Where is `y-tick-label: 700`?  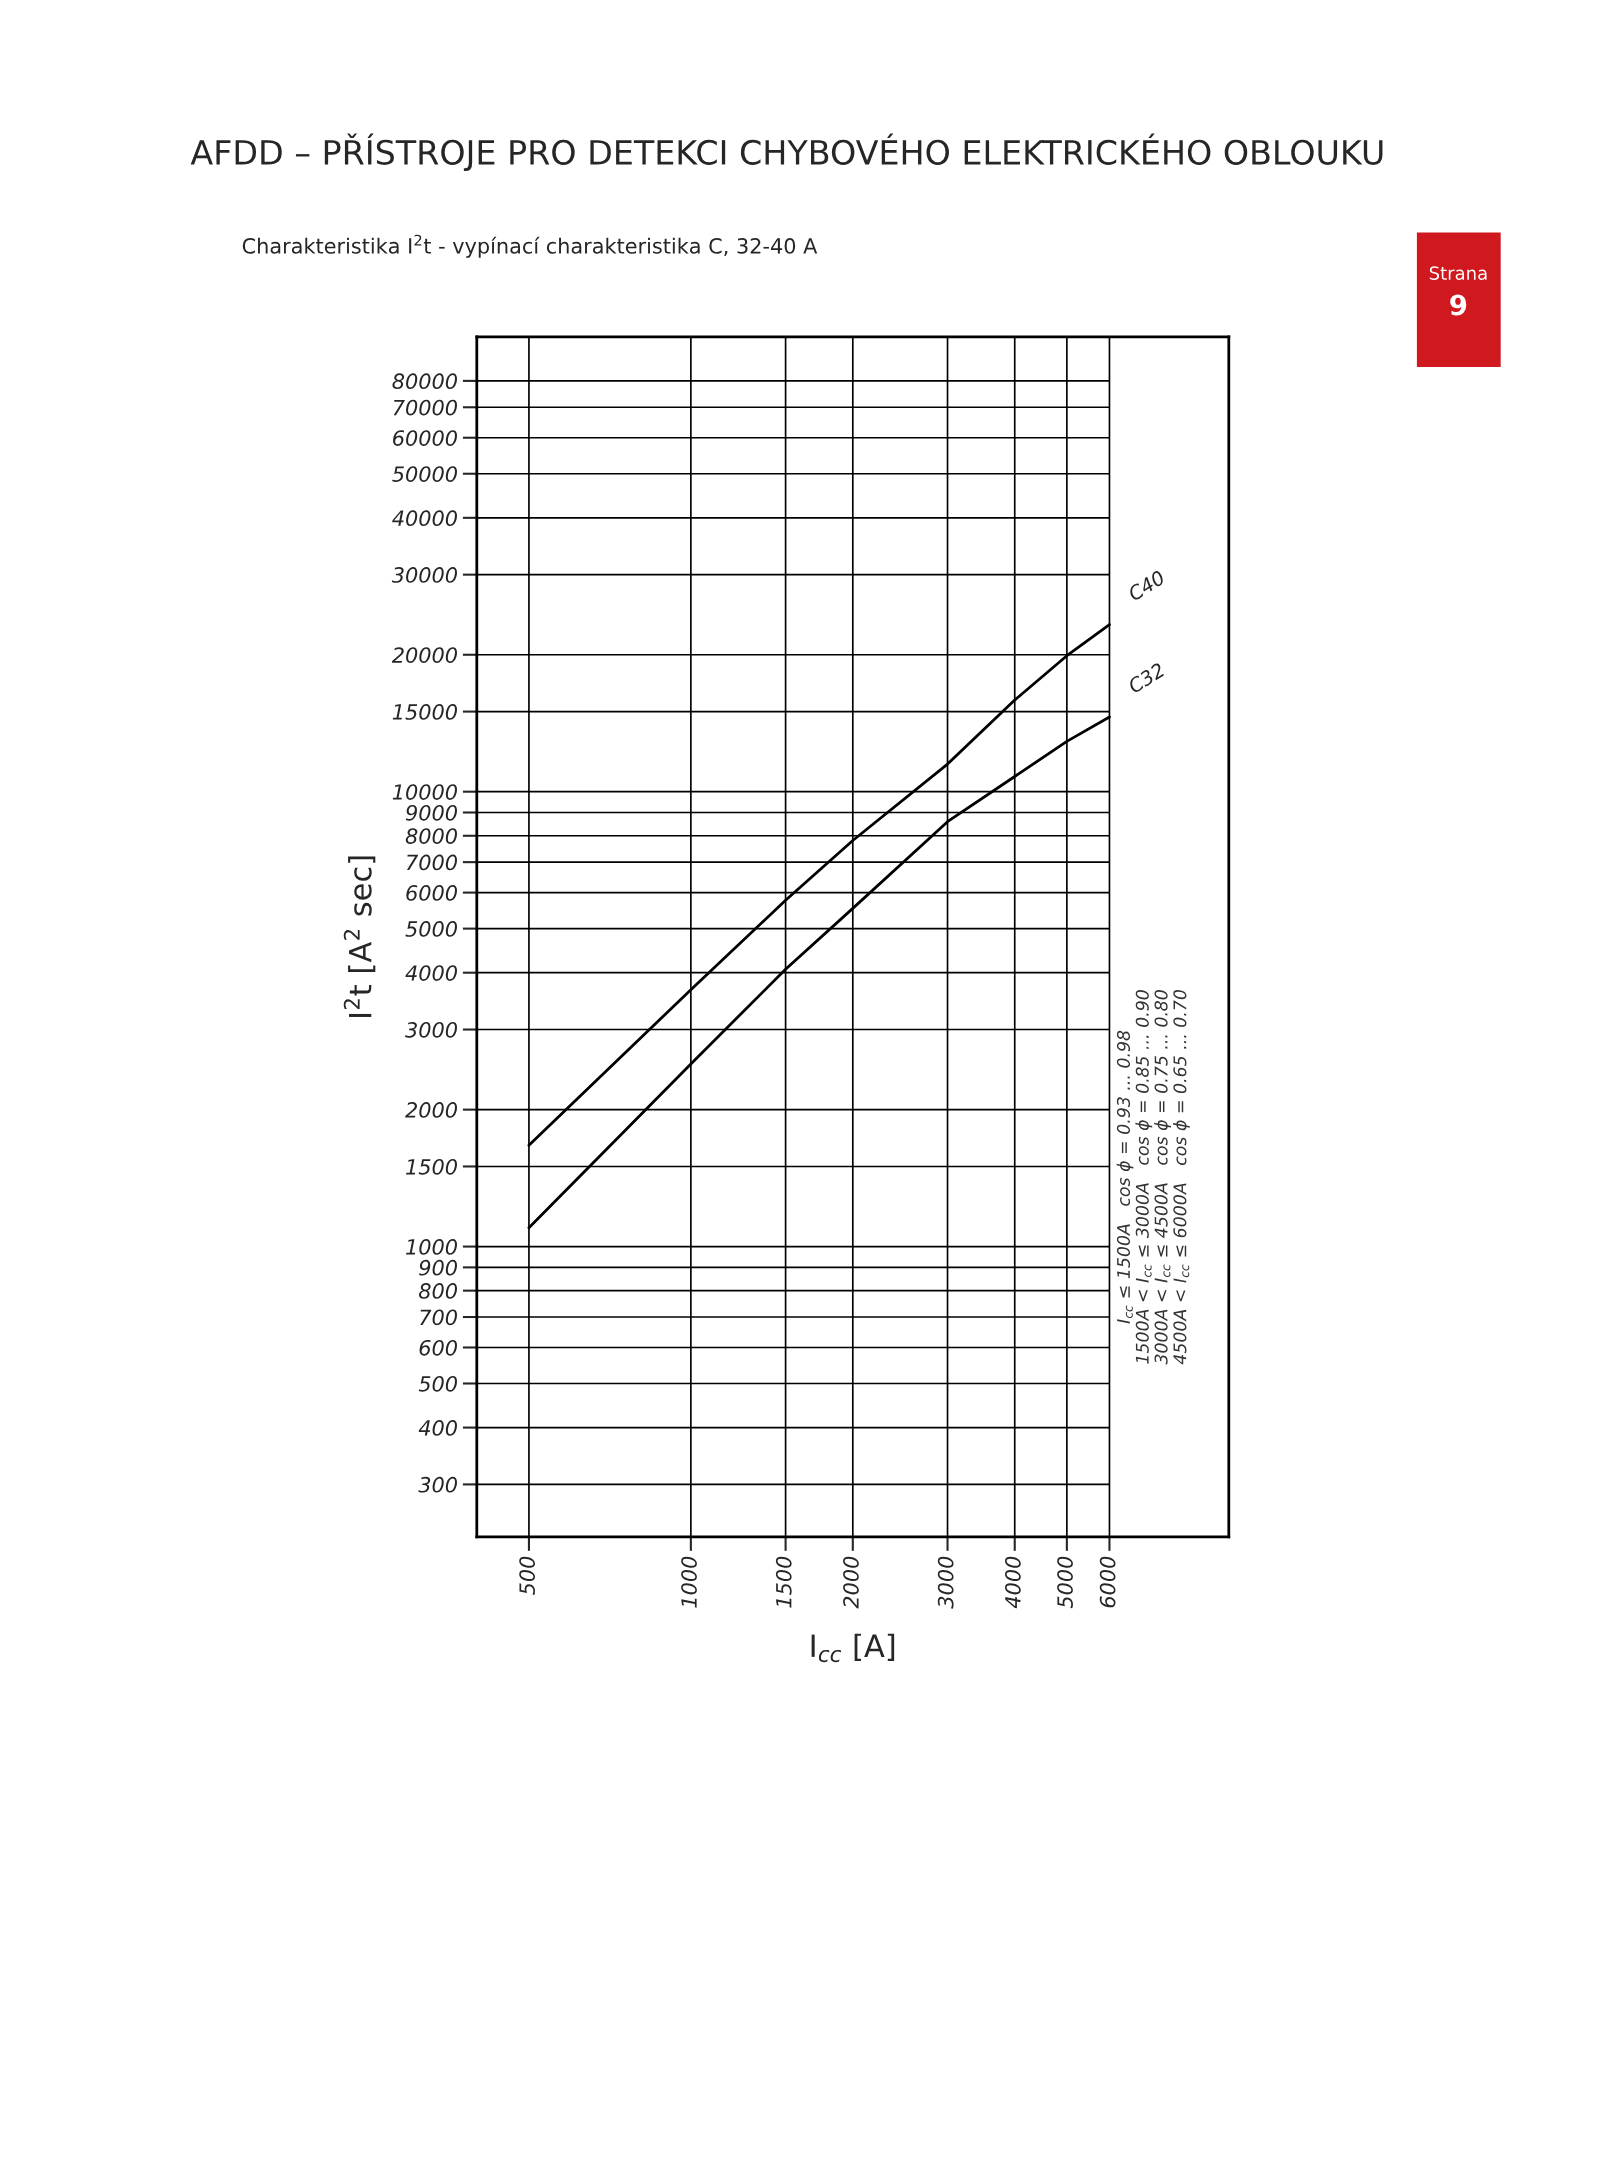 y-tick-label: 700 is located at coordinates (438, 1317).